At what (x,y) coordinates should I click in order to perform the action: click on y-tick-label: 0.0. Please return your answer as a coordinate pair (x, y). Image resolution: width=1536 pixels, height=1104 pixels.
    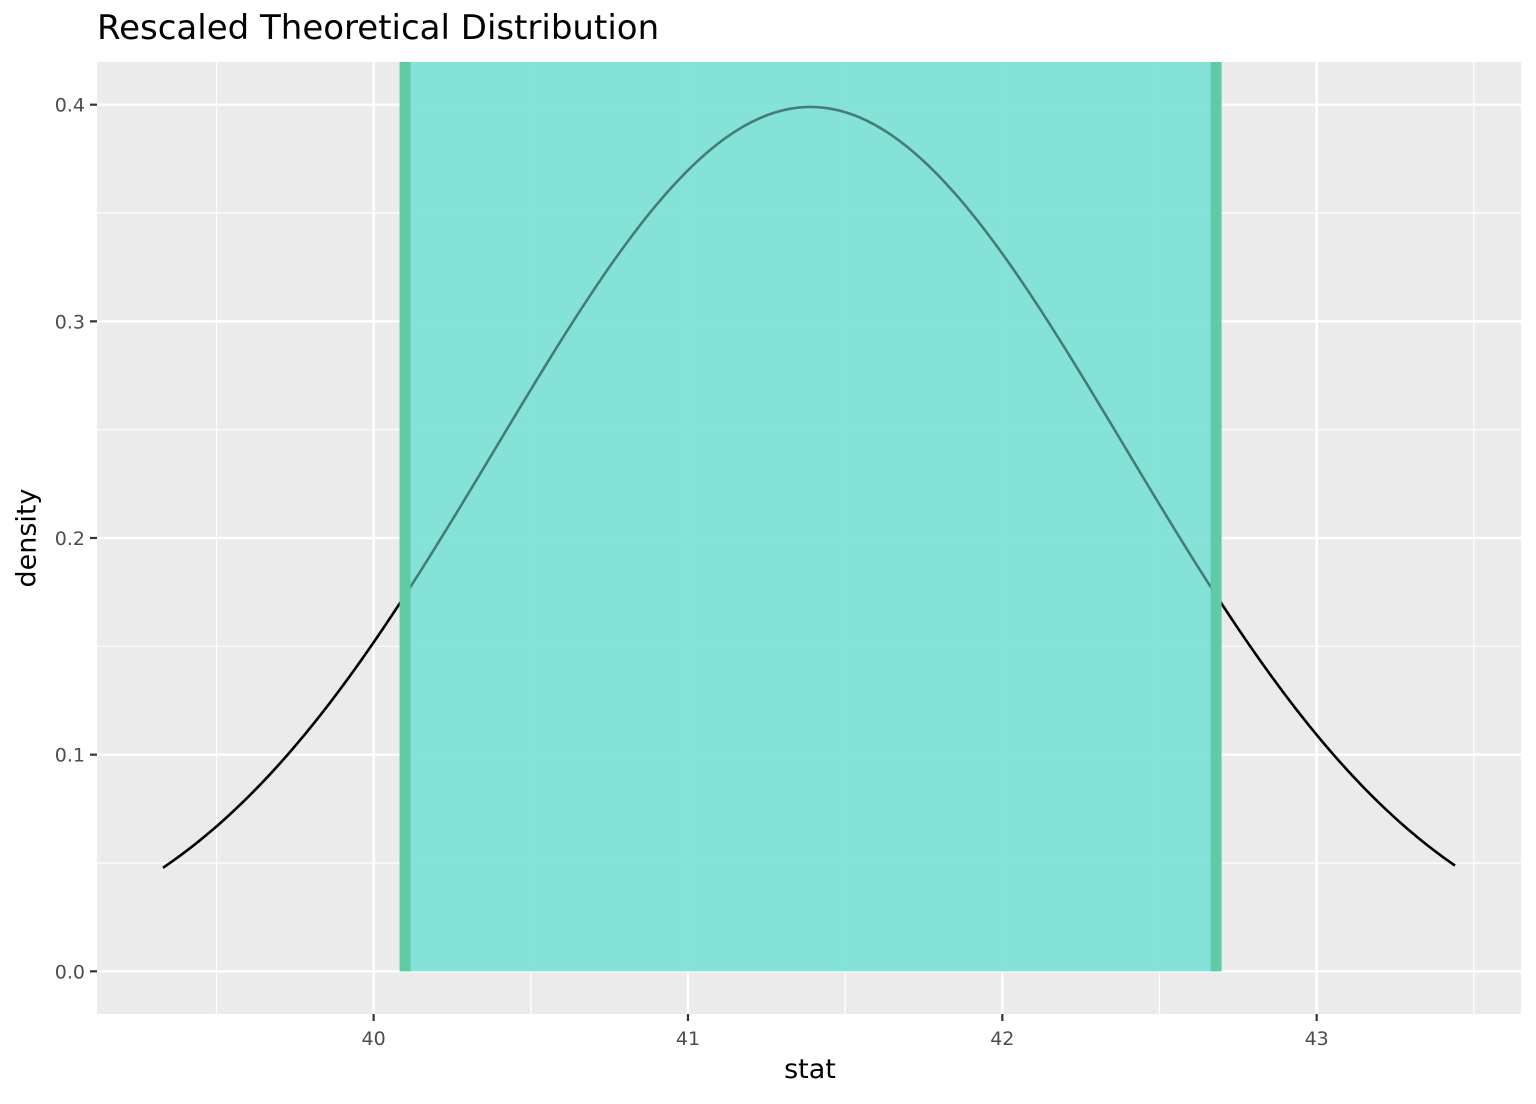
    Looking at the image, I should click on (70, 972).